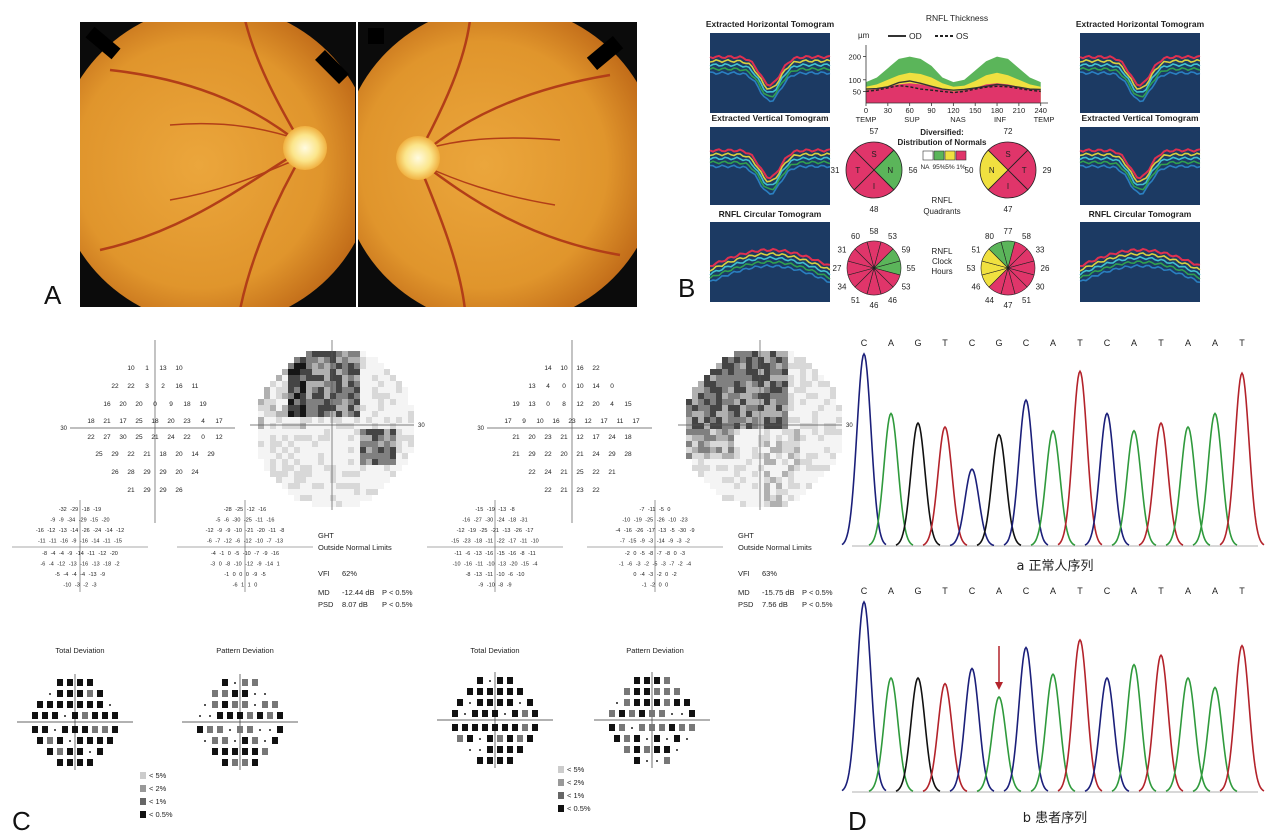 This screenshot has width=1269, height=840. I want to click on deviation-row: 0 -4 -3 -2 0 -2, so click(654, 575).